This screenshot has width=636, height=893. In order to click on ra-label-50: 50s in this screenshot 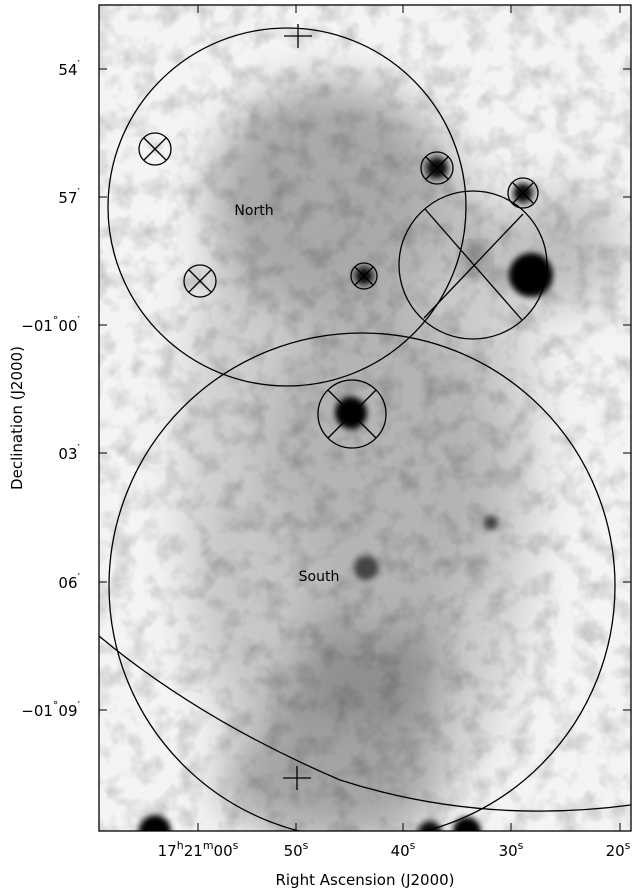, I will do `click(296, 849)`.